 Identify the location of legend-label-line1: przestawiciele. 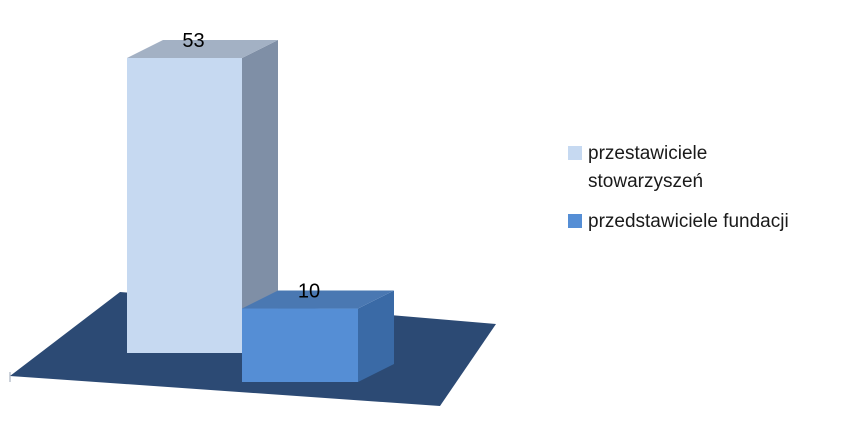
(648, 153).